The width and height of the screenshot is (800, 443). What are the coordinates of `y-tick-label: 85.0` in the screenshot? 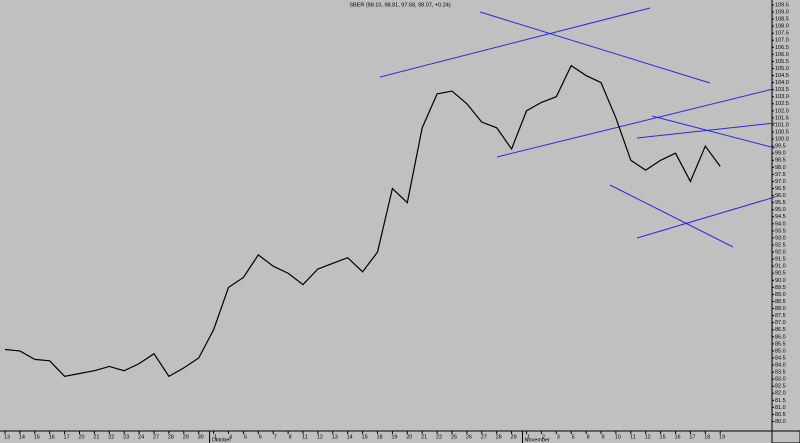 It's located at (780, 351).